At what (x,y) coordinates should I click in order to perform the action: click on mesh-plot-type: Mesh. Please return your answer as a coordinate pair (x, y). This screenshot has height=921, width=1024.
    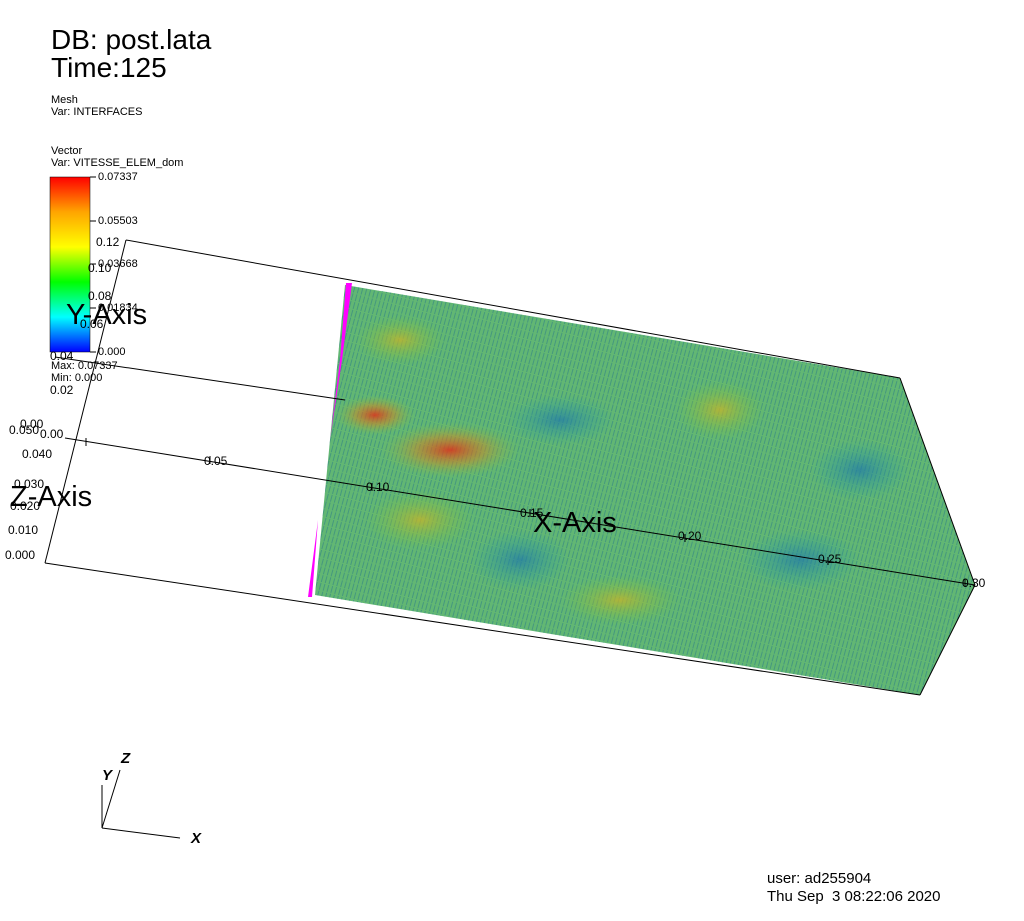
    Looking at the image, I should click on (64, 100).